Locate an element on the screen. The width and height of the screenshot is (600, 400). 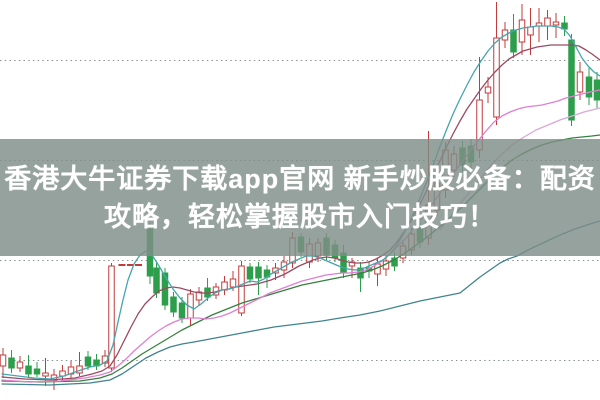
promo-banner-line-1: 香港大牛证券下载app官网 新手炒股必备：配资 is located at coordinates (300, 178).